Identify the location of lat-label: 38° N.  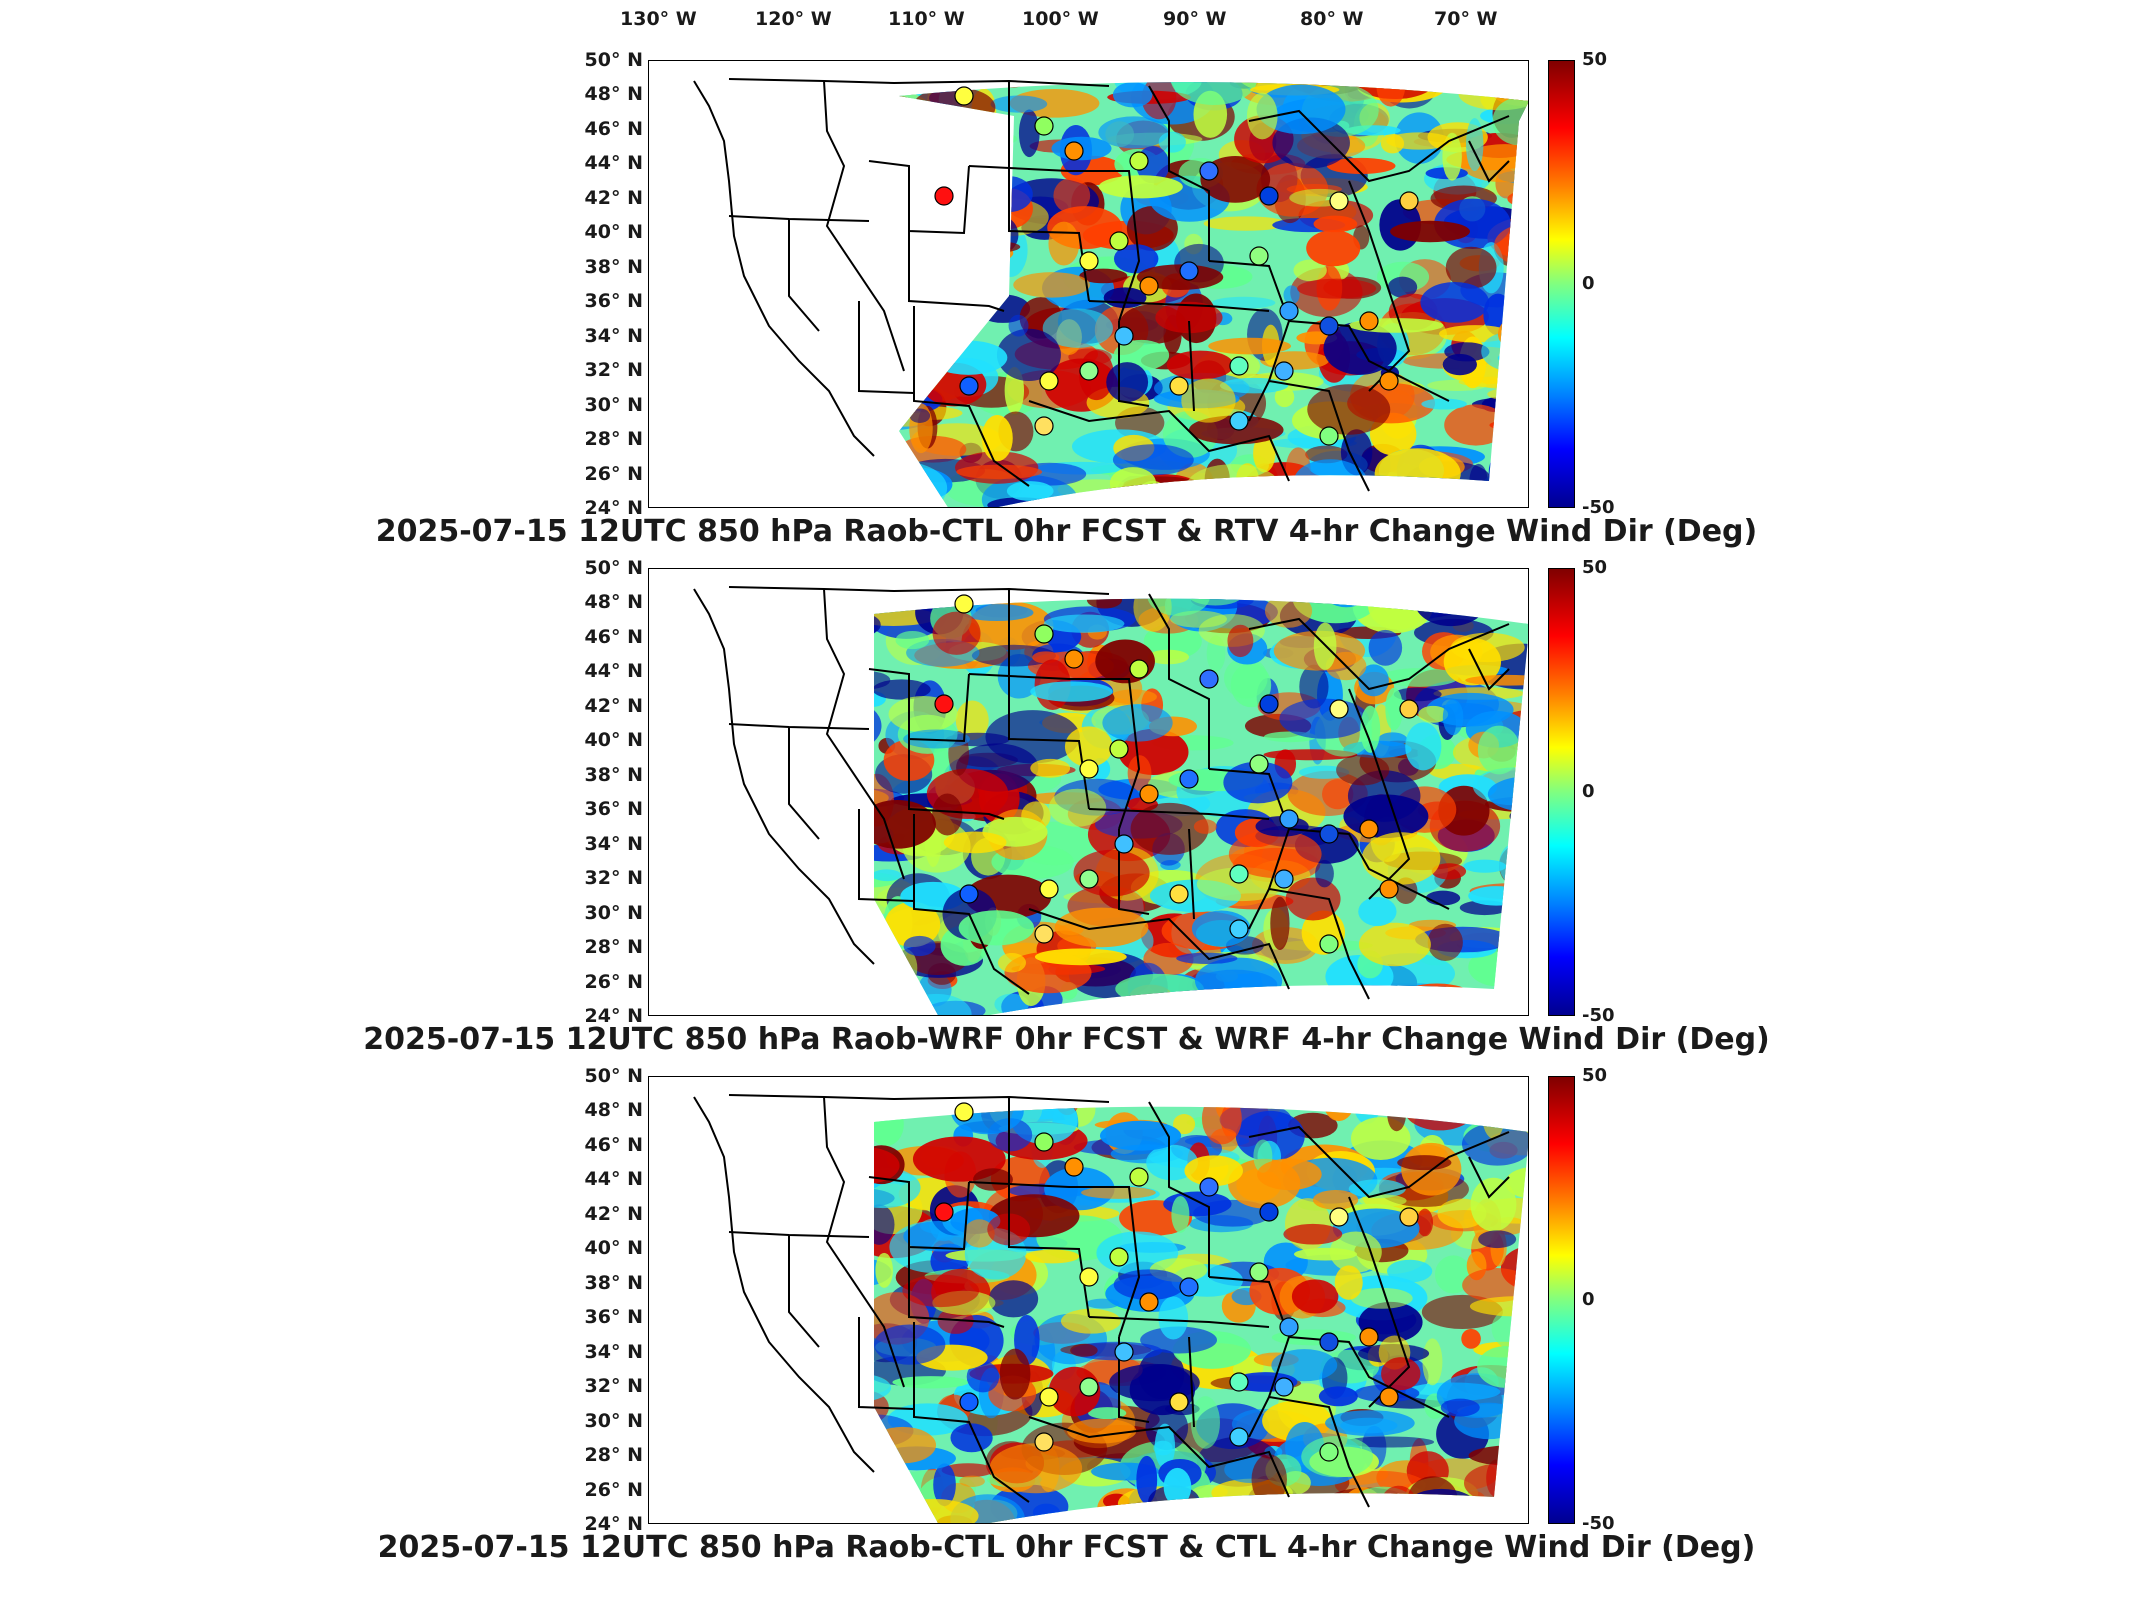
(613, 1282).